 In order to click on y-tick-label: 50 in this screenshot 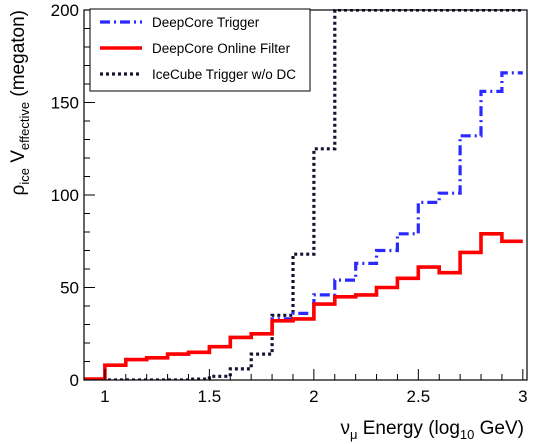, I will do `click(69, 288)`.